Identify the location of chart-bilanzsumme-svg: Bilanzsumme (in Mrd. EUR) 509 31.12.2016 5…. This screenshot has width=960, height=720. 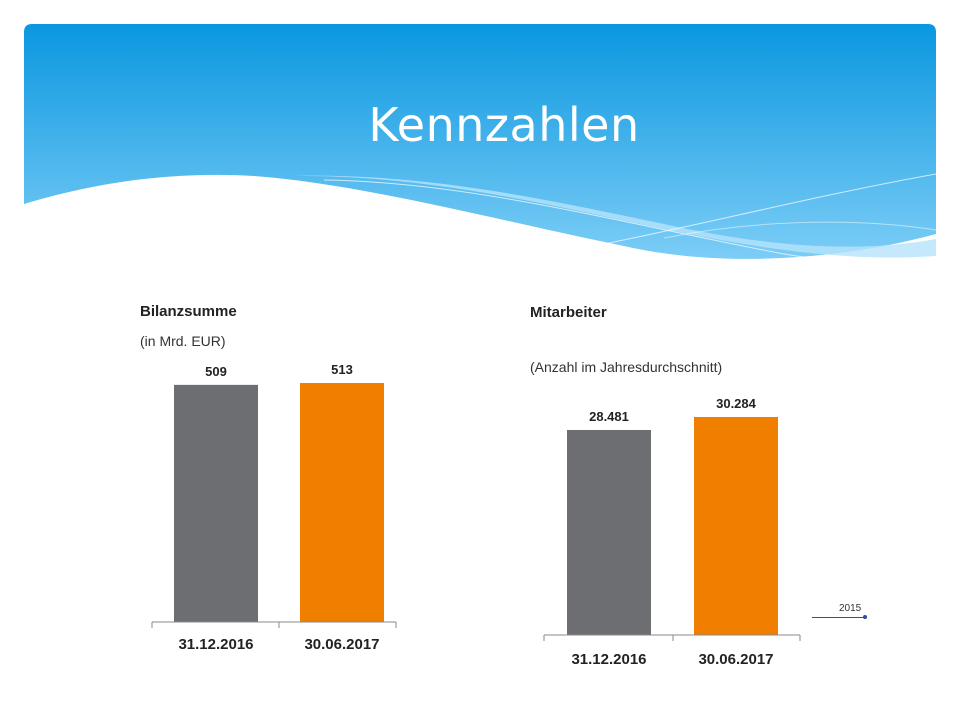
(268, 478).